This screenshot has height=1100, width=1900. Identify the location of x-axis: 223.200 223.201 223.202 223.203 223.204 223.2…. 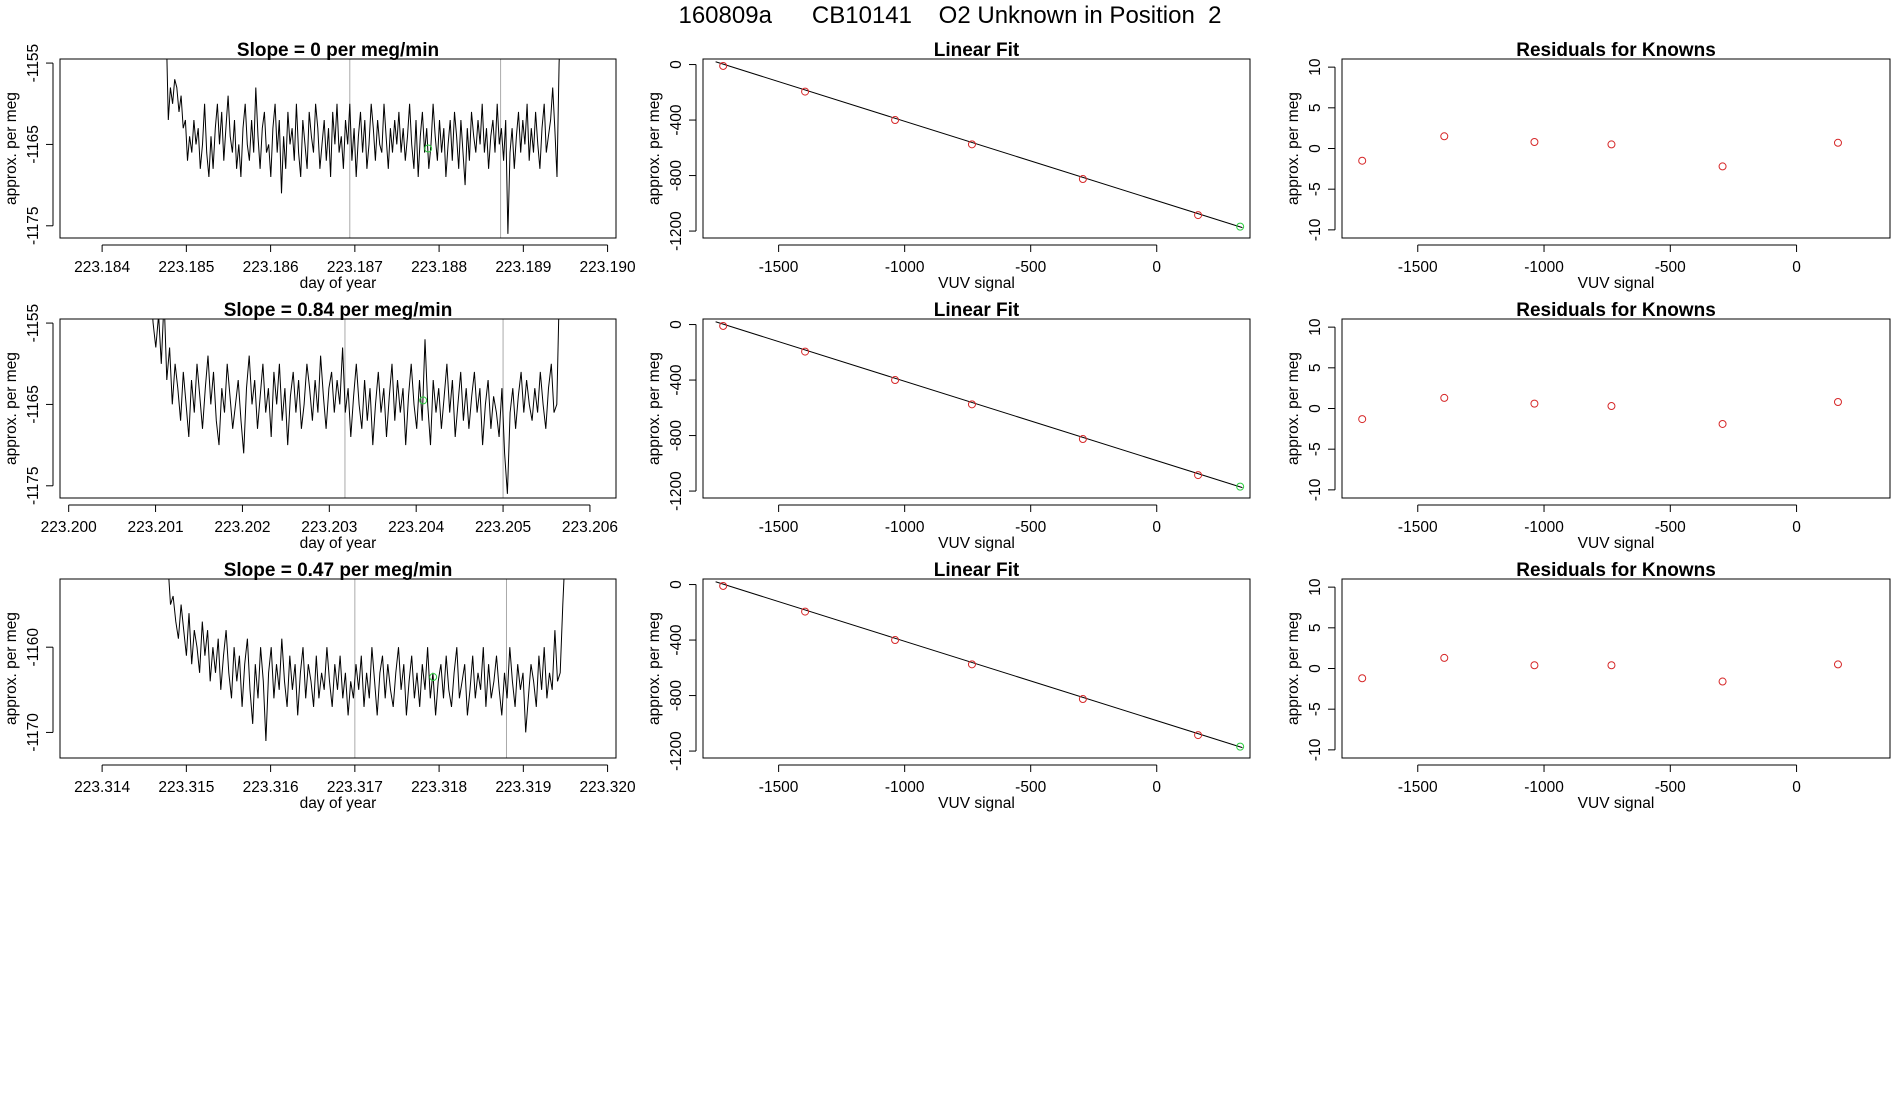
(329, 520).